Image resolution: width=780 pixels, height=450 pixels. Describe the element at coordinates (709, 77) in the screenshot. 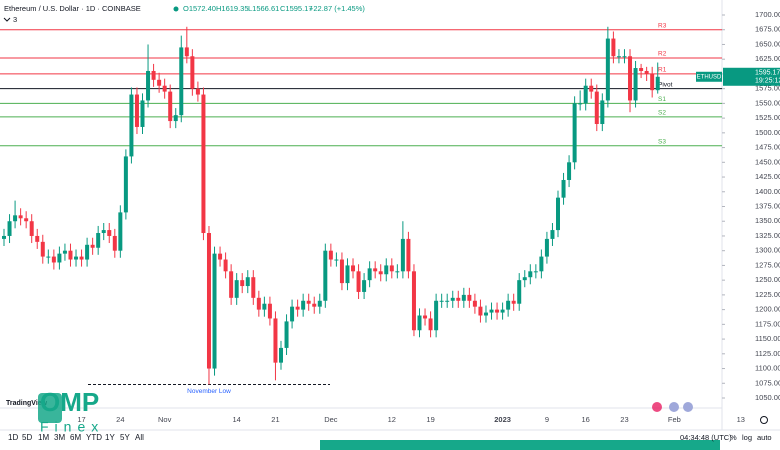

I see `symbol-tag-text: ETHUSD` at that location.